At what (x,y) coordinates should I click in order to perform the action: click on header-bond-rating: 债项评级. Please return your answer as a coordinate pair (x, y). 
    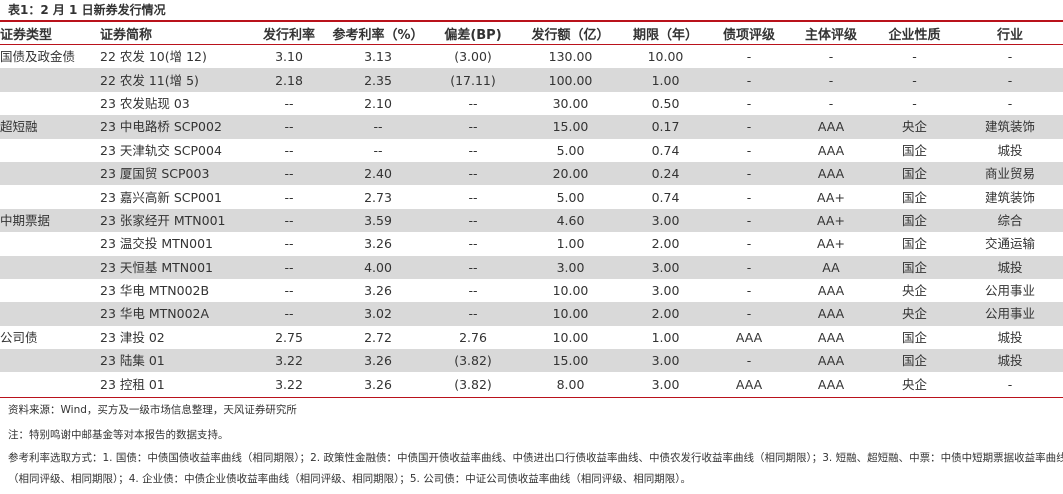
    Looking at the image, I should click on (749, 33).